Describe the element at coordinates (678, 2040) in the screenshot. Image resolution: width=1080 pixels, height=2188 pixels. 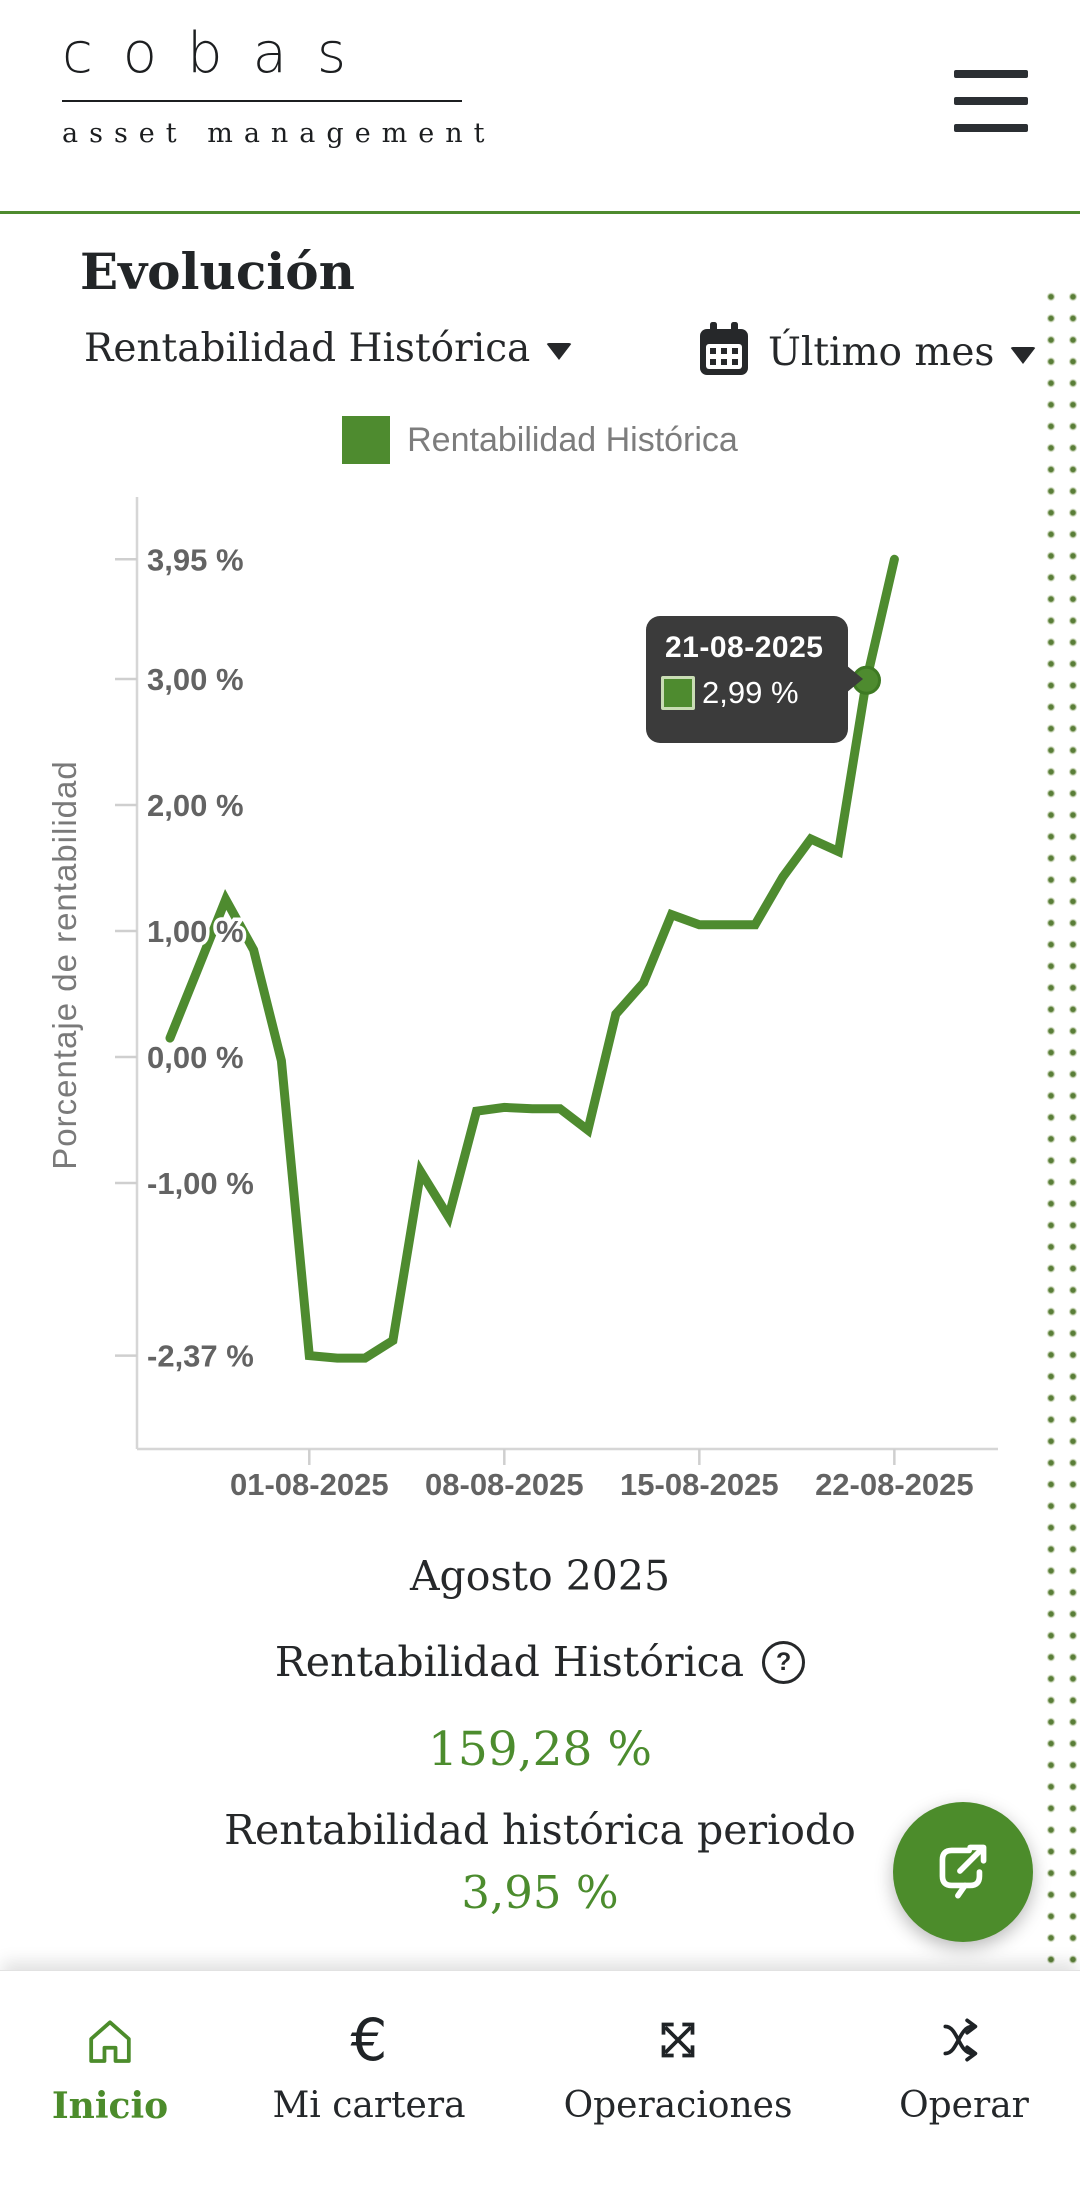
I see `expand-arrows-icon` at that location.